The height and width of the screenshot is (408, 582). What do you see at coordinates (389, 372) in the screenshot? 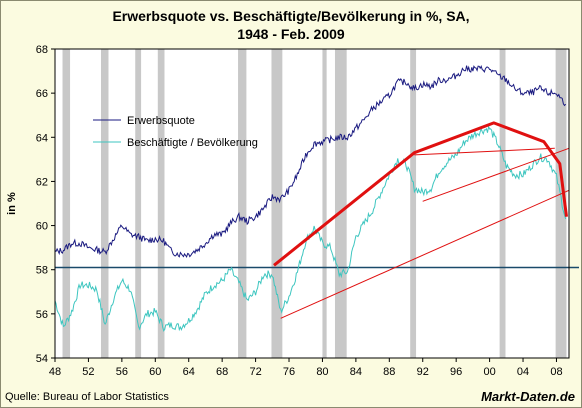
I see `x-tick-label: 88` at bounding box center [389, 372].